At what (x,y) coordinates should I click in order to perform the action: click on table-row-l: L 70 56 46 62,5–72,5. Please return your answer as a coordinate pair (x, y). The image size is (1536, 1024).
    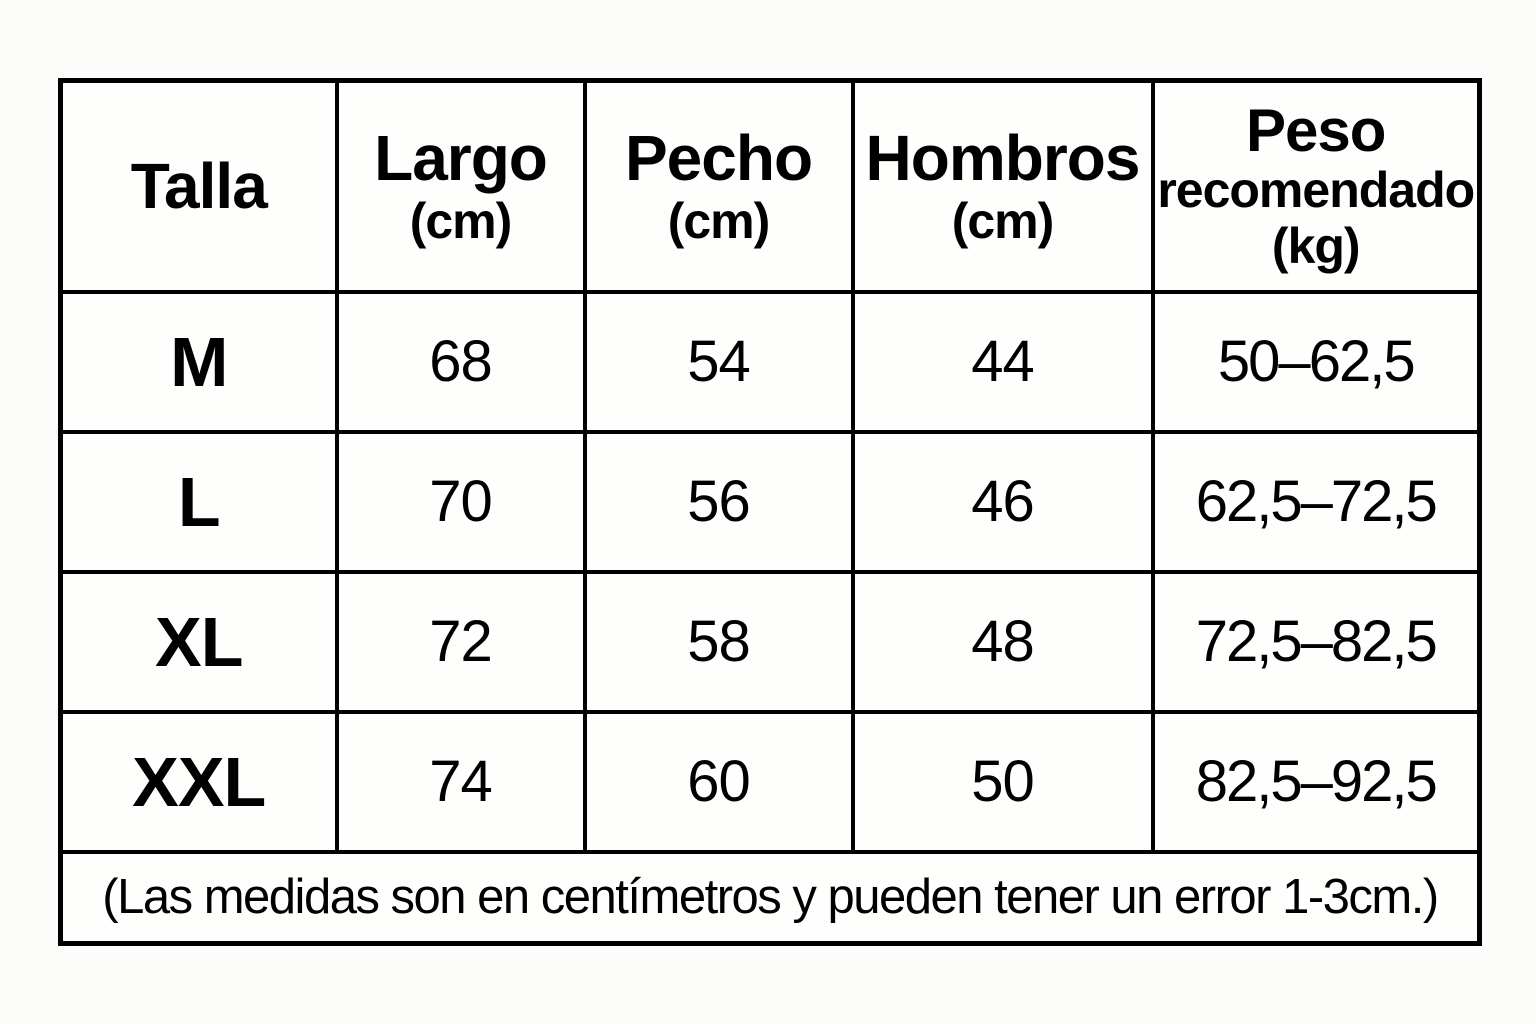
    Looking at the image, I should click on (770, 501).